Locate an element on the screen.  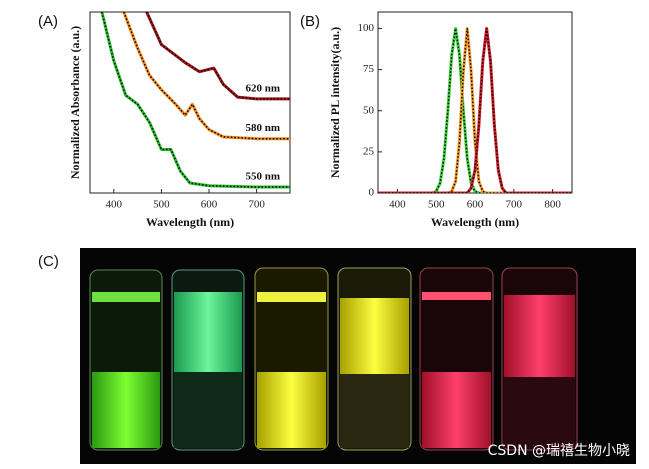
y-tick-label: 0 is located at coordinates (372, 193).